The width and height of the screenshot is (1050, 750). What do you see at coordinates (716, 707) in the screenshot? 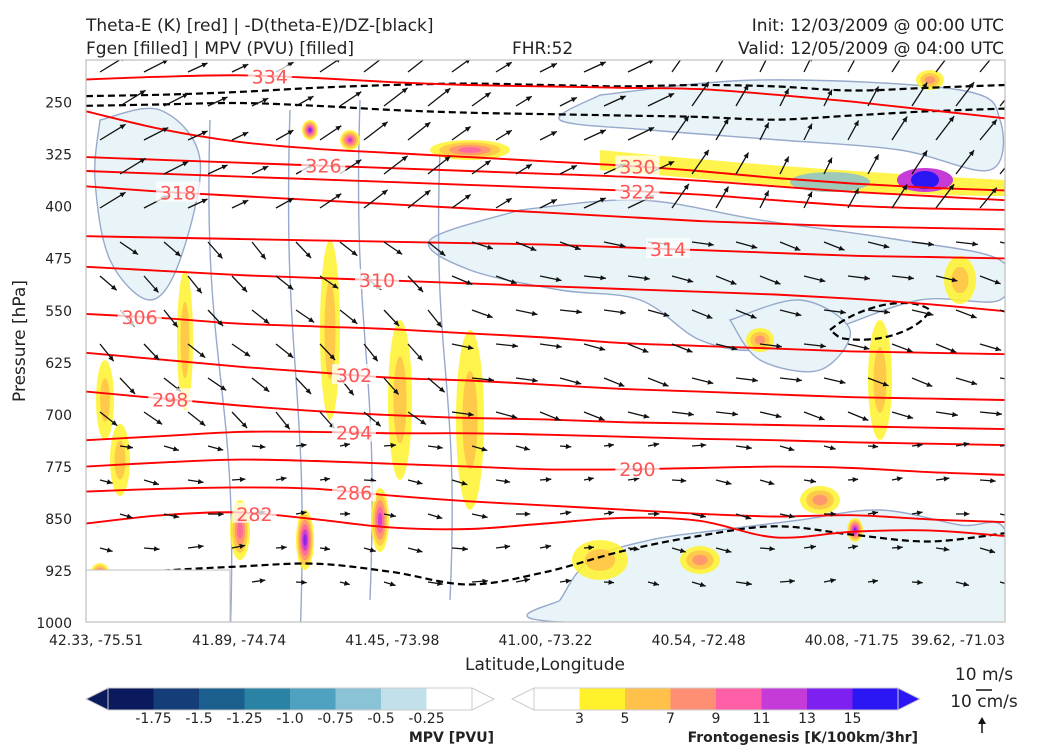
I see `fgen-colorbar: 3 5 7 9 11 13 15` at bounding box center [716, 707].